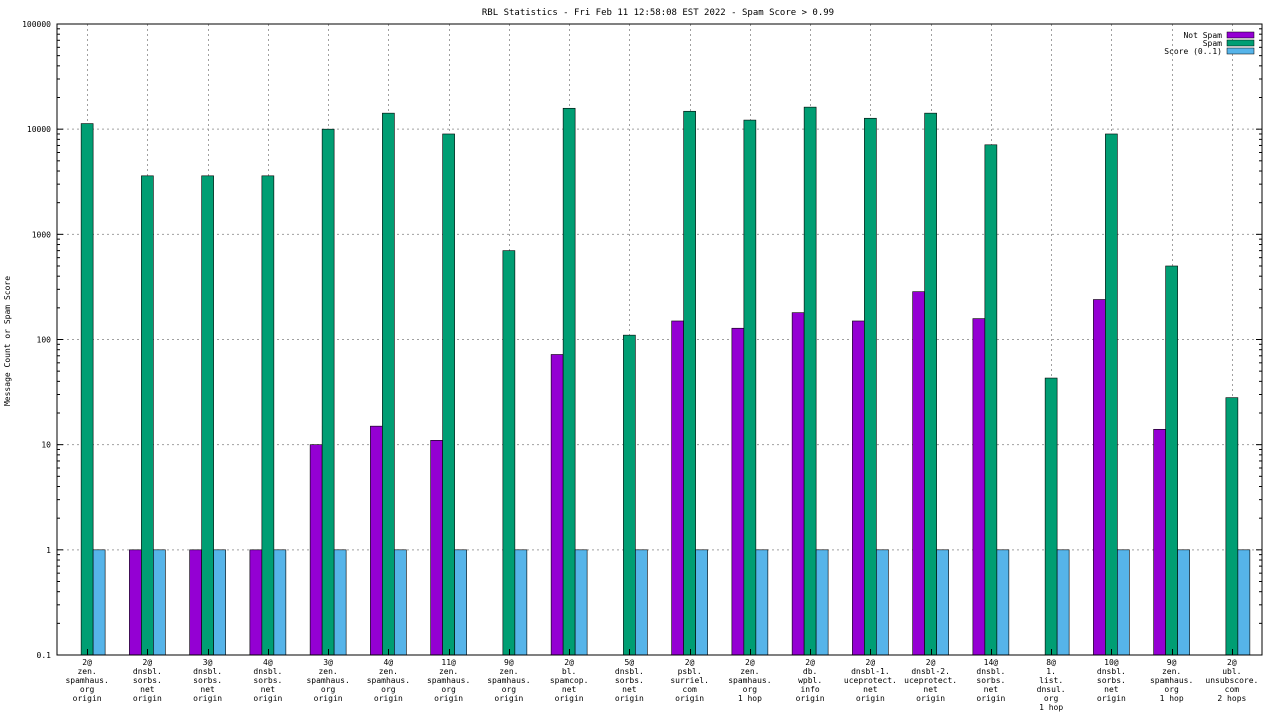 This screenshot has width=1280, height=720. What do you see at coordinates (41, 234) in the screenshot?
I see `y-tick-label: 1000` at bounding box center [41, 234].